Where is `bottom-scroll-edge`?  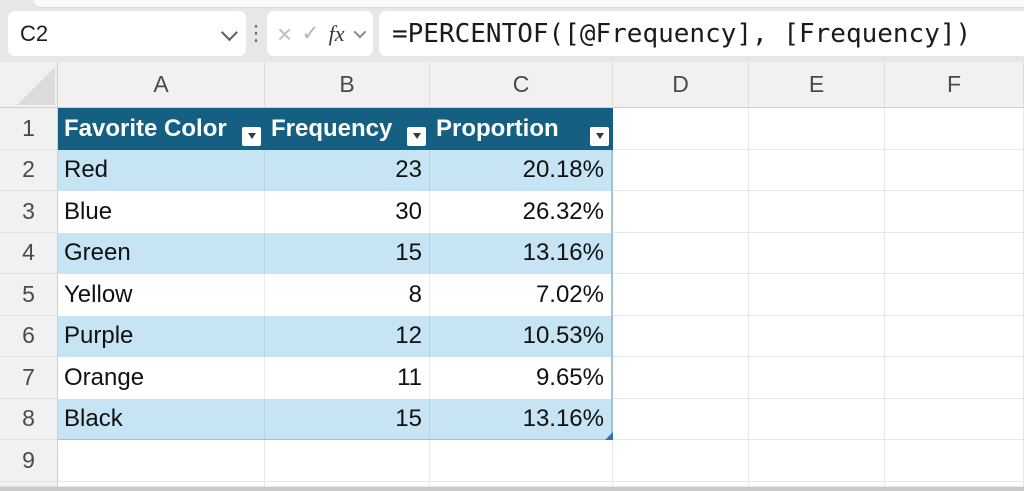 bottom-scroll-edge is located at coordinates (512, 489).